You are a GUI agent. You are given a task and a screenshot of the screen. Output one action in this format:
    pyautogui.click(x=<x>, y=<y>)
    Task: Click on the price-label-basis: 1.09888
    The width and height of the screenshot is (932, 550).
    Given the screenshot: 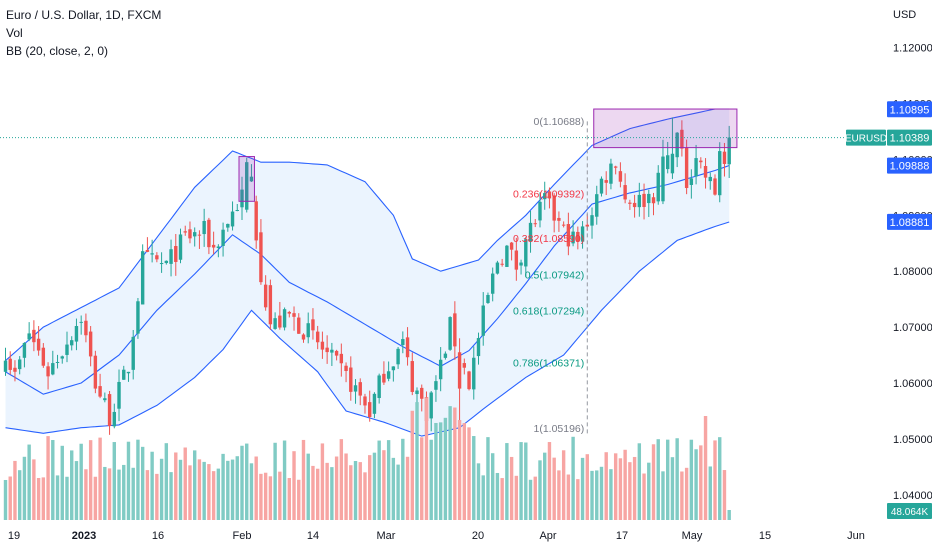 What is the action you would take?
    pyautogui.click(x=909, y=165)
    